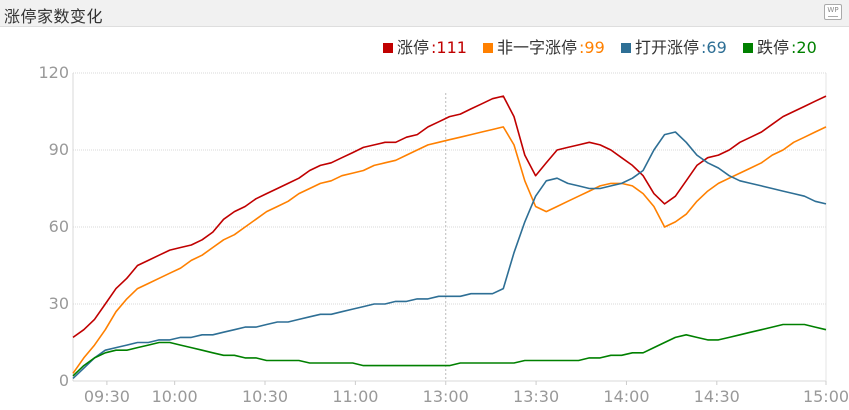  I want to click on y-tick-label: 90, so click(59, 149).